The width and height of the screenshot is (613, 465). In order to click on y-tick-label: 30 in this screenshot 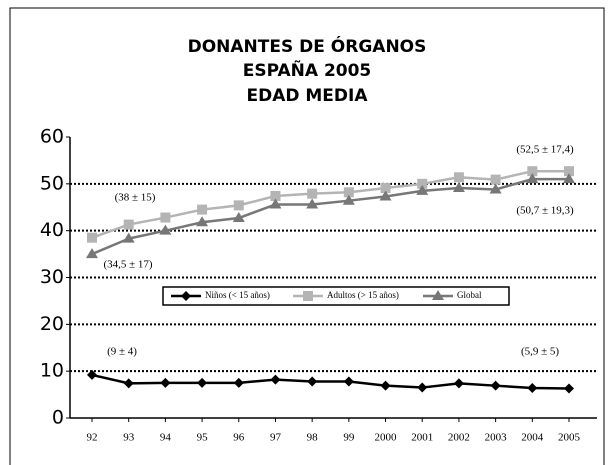, I will do `click(52, 277)`.